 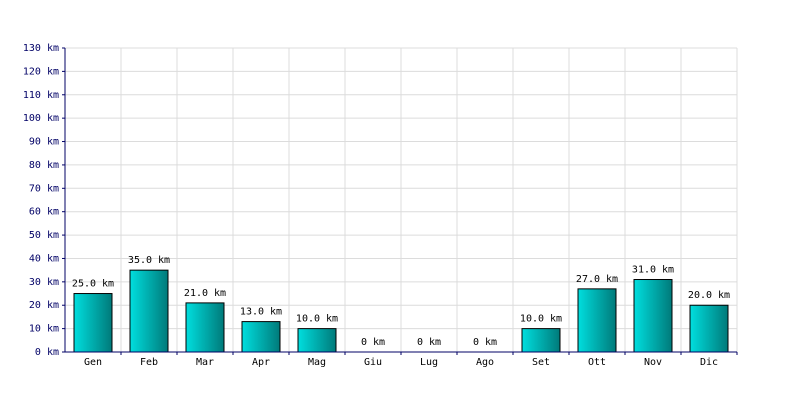 What do you see at coordinates (597, 279) in the screenshot?
I see `value-label: 27.0 km` at bounding box center [597, 279].